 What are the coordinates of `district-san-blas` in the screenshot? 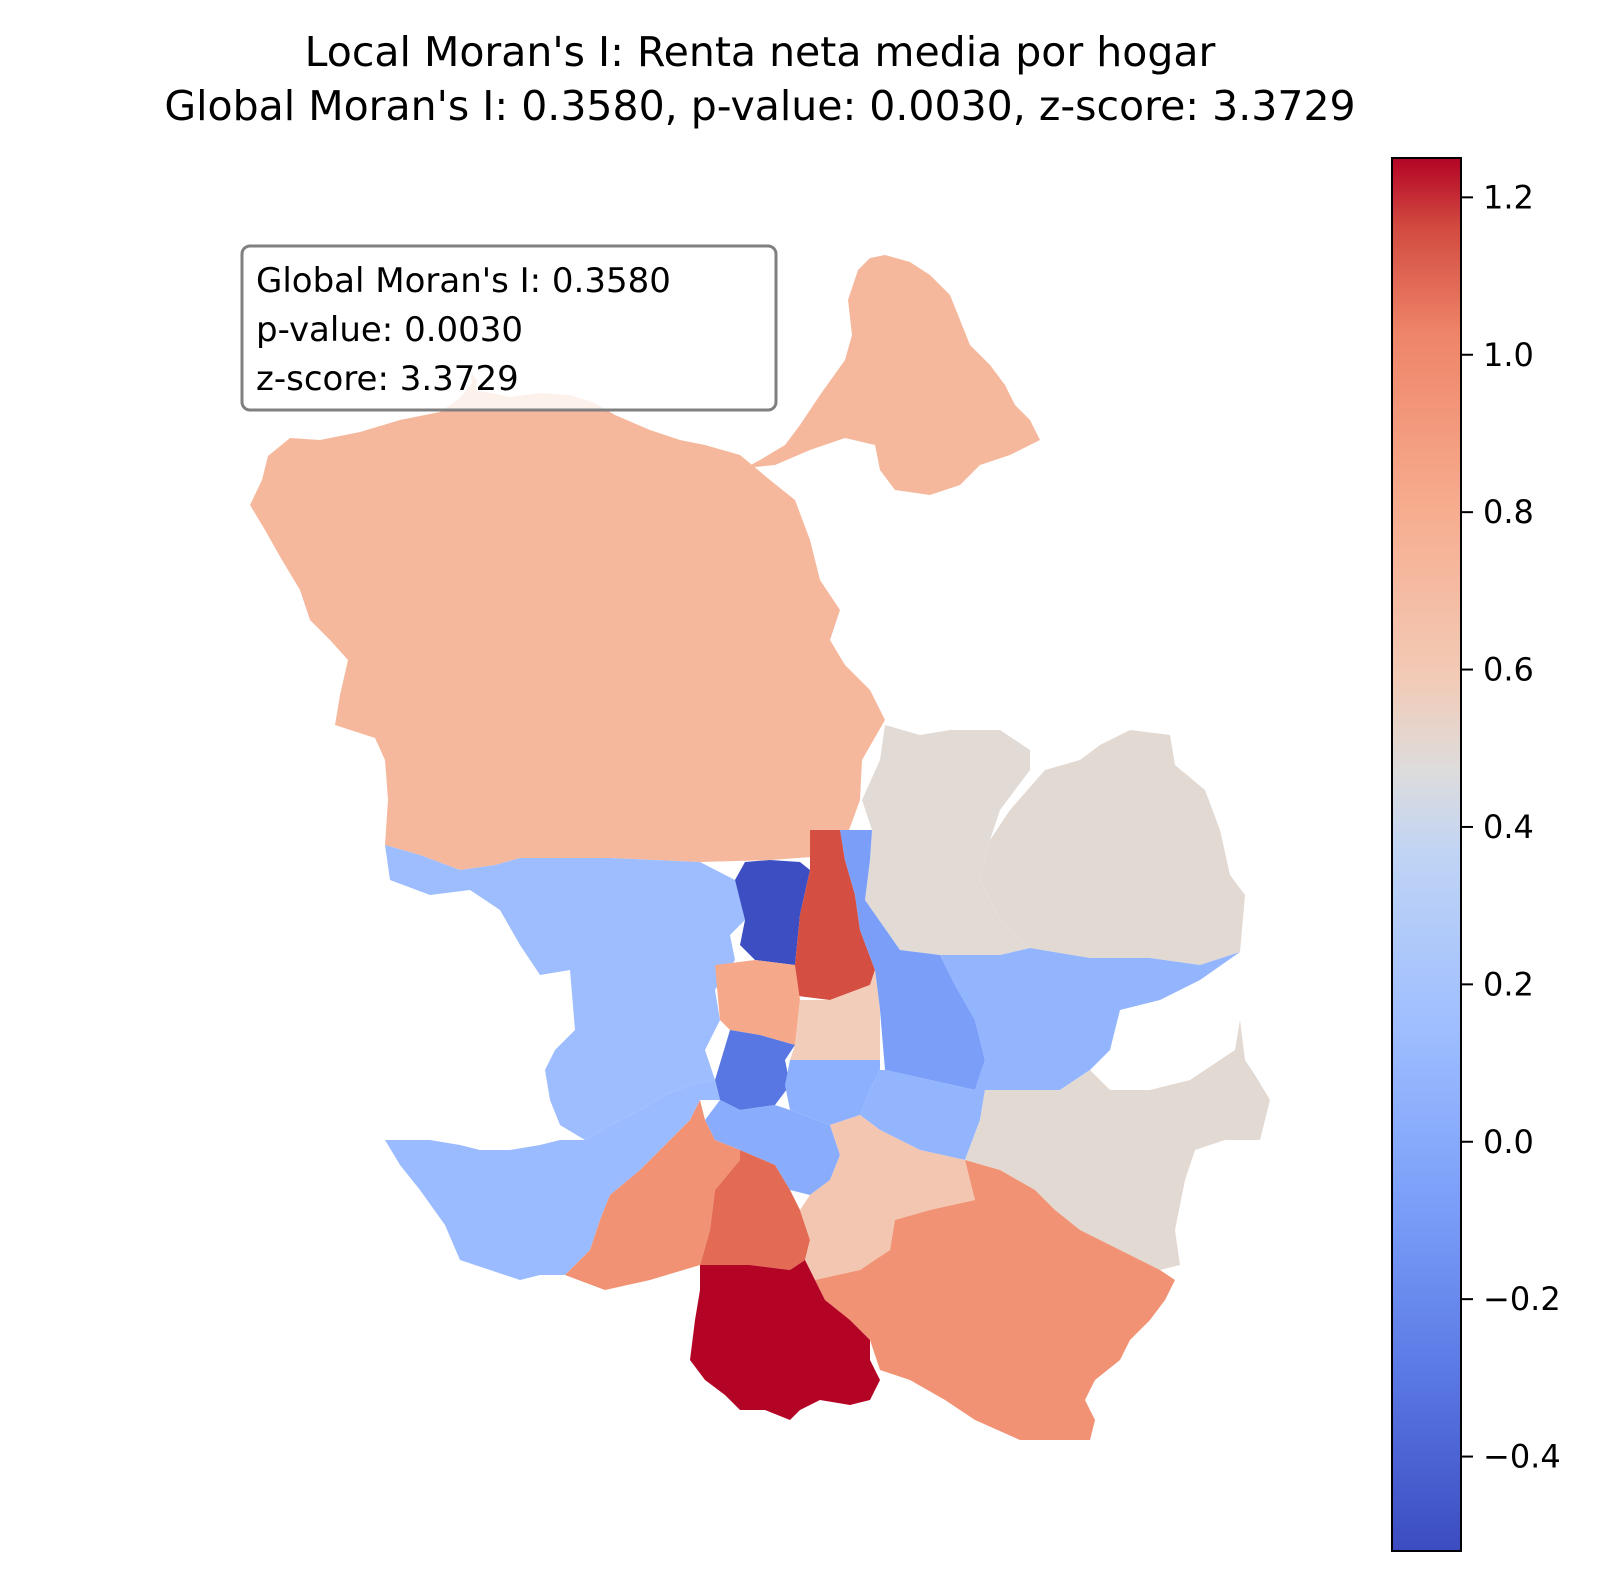 It's located at (1090, 1019).